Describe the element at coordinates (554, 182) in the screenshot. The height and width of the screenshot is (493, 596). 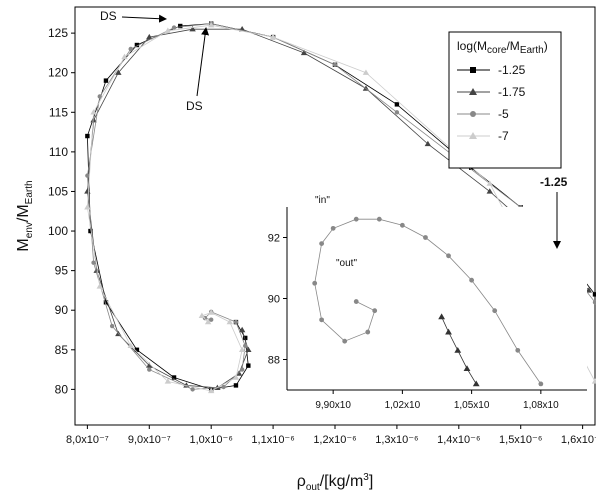
I see `annotation: -1.25` at that location.